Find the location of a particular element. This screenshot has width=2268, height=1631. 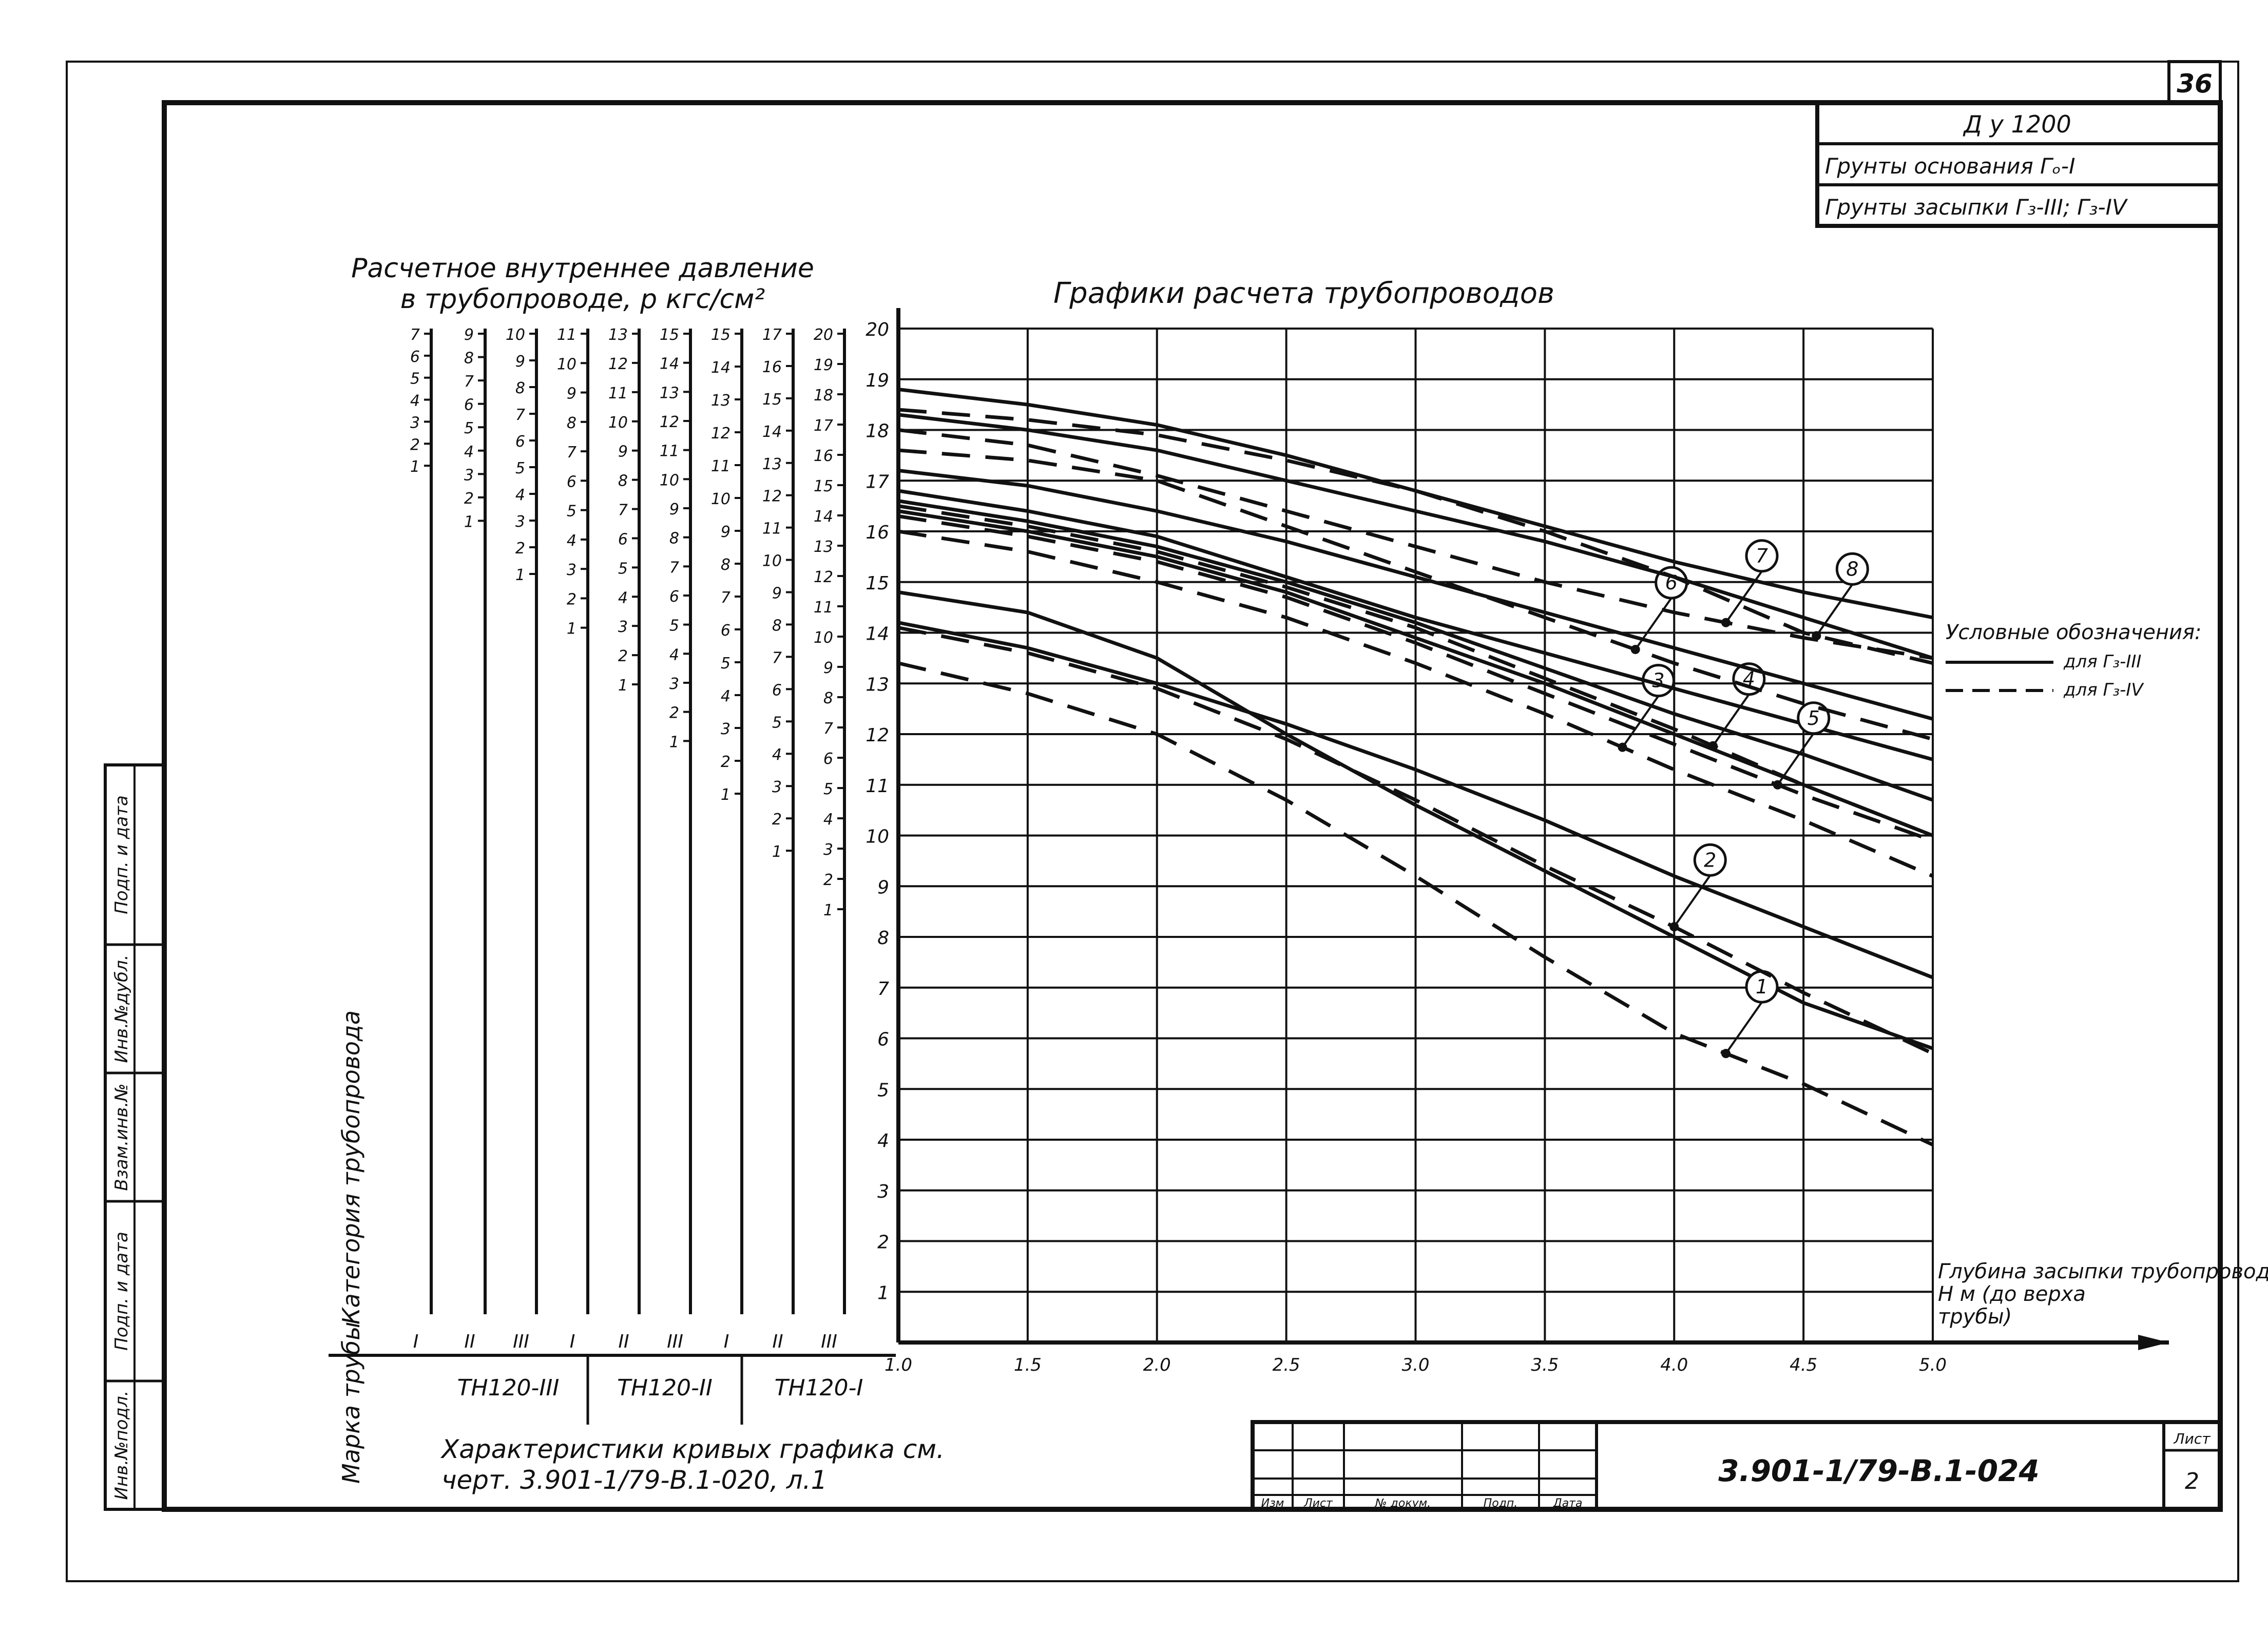

sheet-label: Лист is located at coordinates (2192, 1439).